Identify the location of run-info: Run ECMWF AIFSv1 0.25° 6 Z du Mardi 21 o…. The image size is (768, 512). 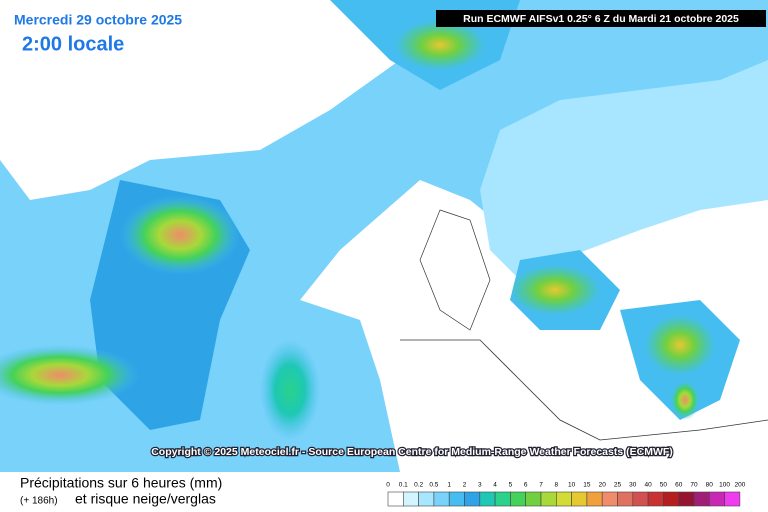
(601, 19).